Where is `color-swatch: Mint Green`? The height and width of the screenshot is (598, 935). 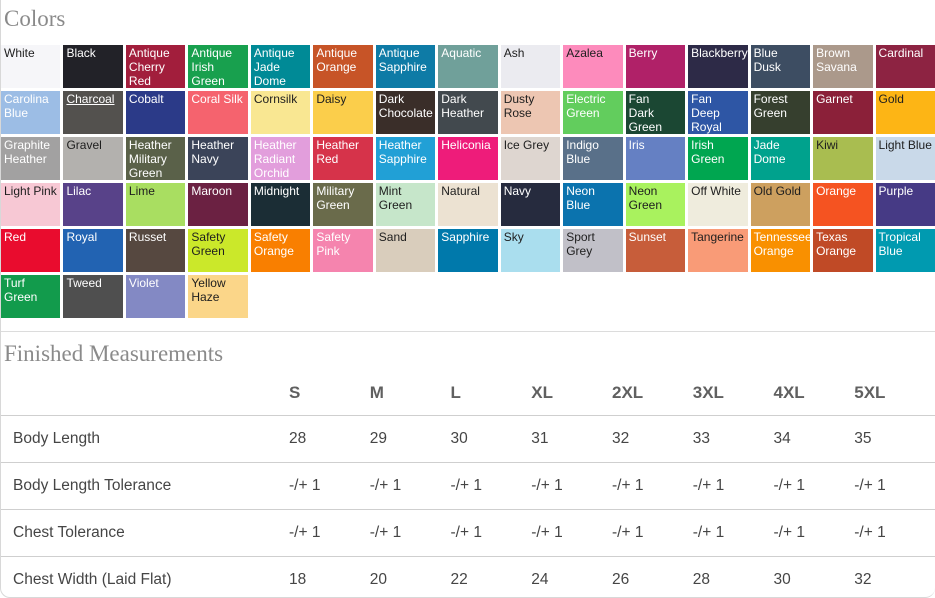 color-swatch: Mint Green is located at coordinates (405, 205).